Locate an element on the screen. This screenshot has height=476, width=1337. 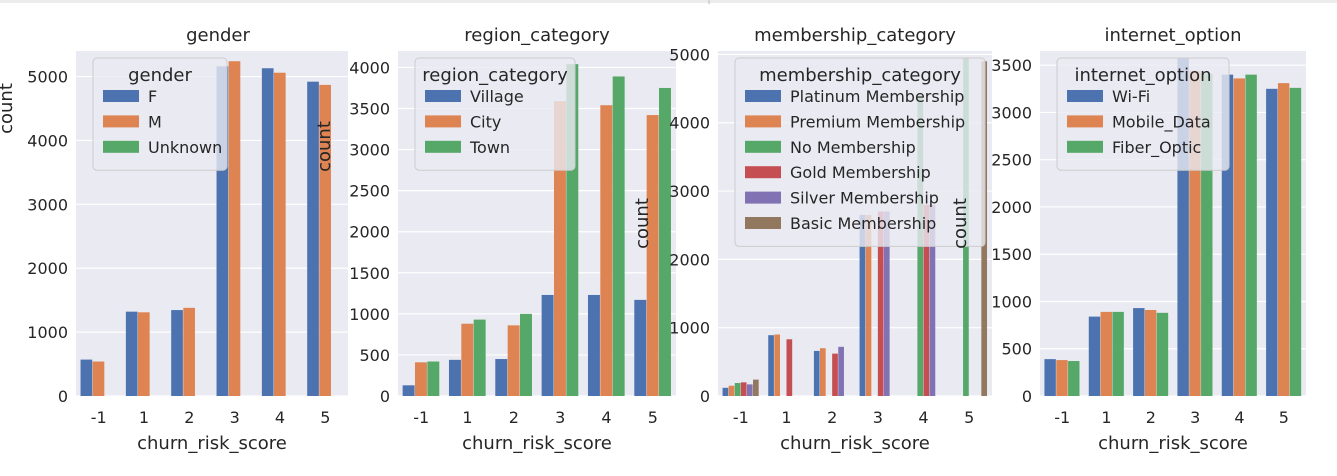
legend-title: gender is located at coordinates (160, 75).